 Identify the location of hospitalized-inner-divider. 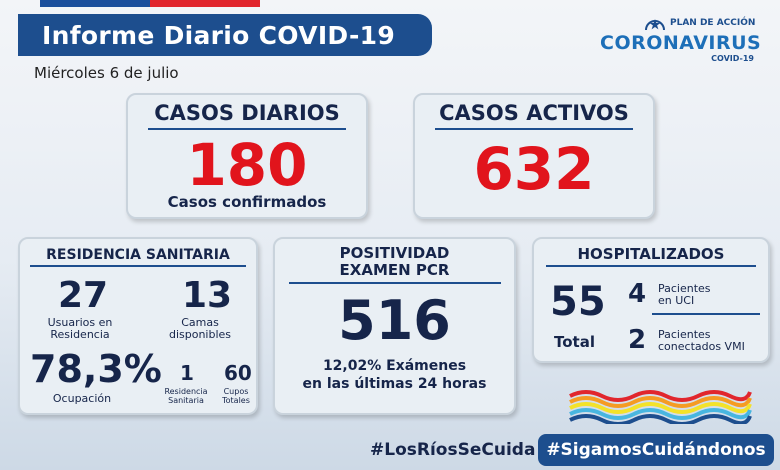
(706, 314).